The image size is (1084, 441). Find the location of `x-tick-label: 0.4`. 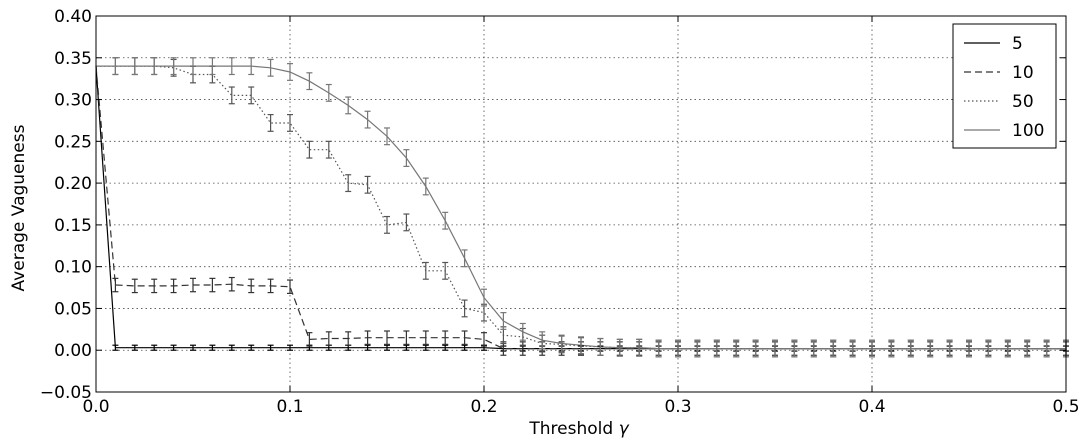

x-tick-label: 0.4 is located at coordinates (871, 407).